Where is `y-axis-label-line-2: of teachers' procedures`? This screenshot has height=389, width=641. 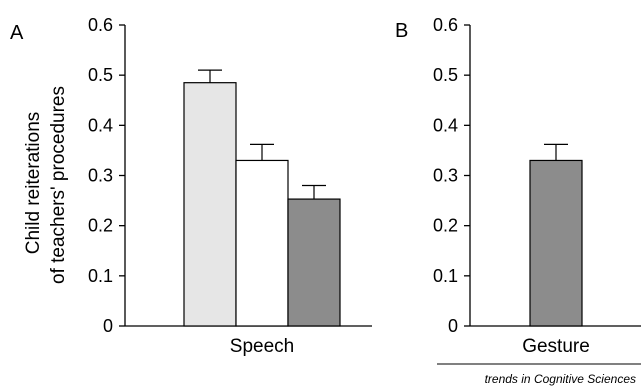
y-axis-label-line-2: of teachers' procedures is located at coordinates (58, 185).